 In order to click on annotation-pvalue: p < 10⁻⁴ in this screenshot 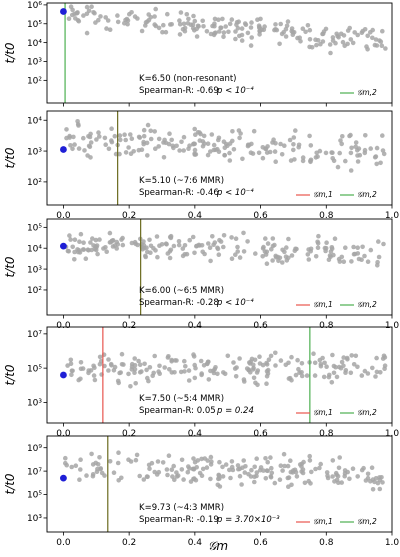, I will do `click(235, 193)`.